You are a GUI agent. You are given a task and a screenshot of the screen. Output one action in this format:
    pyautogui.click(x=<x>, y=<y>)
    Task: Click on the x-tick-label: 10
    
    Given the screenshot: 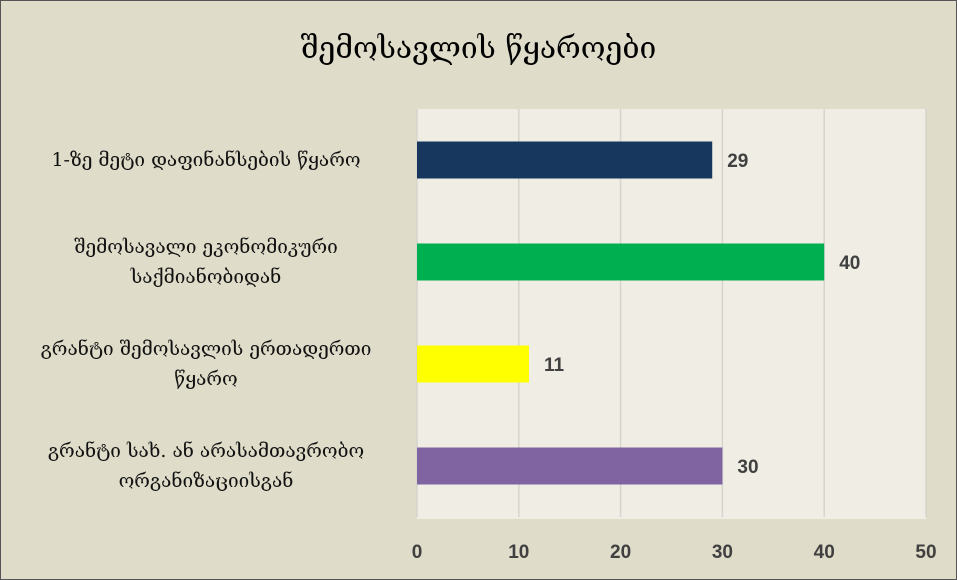 What is the action you would take?
    pyautogui.click(x=518, y=552)
    